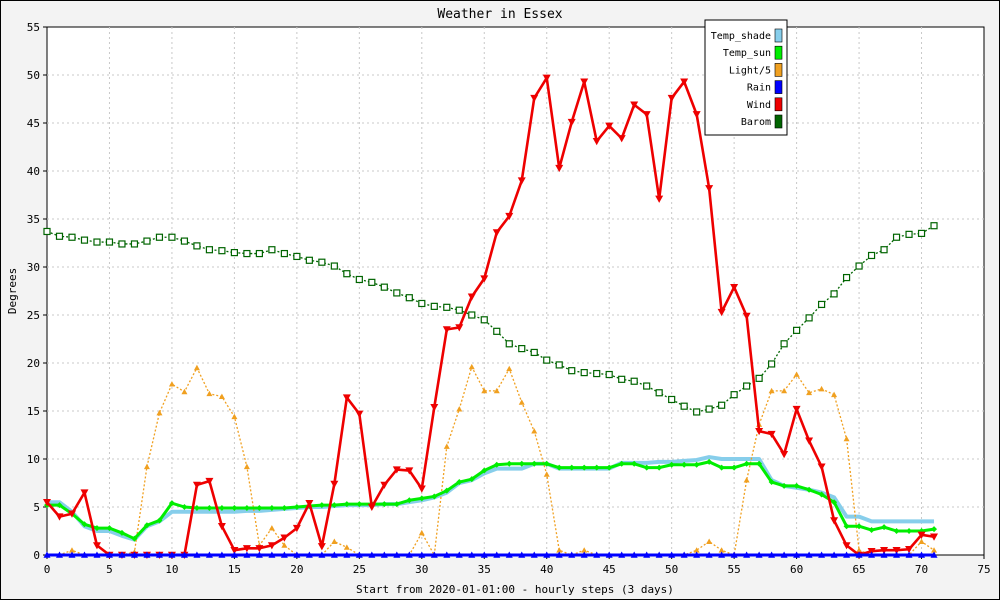  Describe the element at coordinates (609, 569) in the screenshot. I see `x-tick-label: 45` at that location.